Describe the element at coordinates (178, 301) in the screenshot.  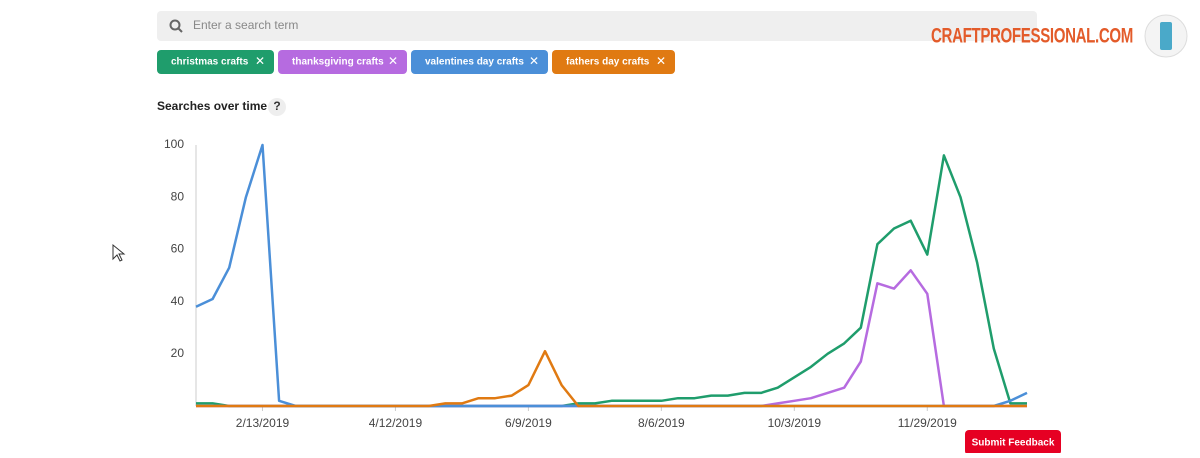
I see `y-tick-label: 40` at that location.